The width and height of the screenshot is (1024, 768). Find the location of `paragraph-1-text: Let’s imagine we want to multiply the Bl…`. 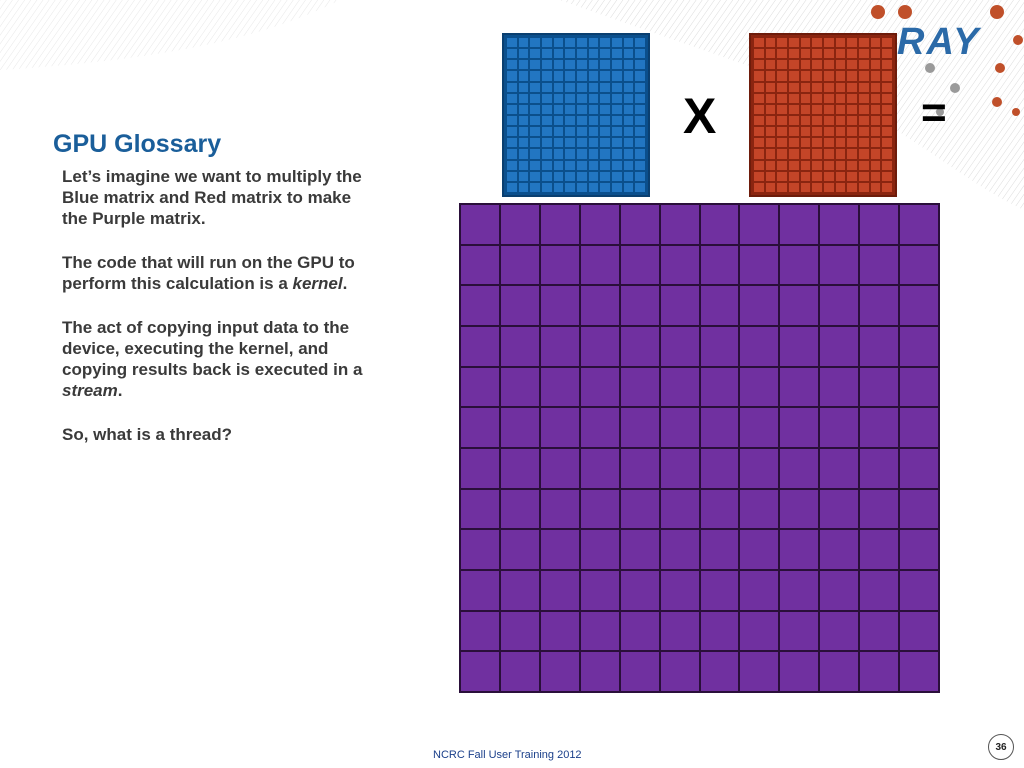

paragraph-1-text: Let’s imagine we want to multiply the Bl… is located at coordinates (212, 197).